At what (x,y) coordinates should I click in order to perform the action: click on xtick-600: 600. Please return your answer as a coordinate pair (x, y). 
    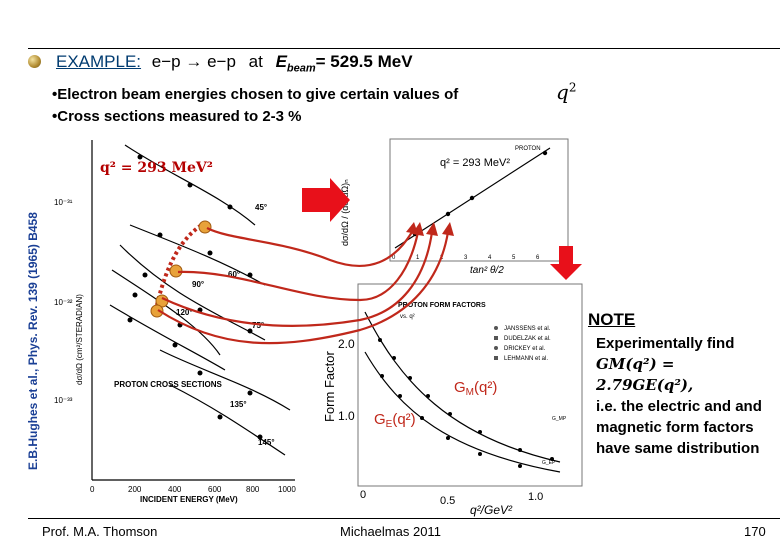
    Looking at the image, I should click on (215, 489).